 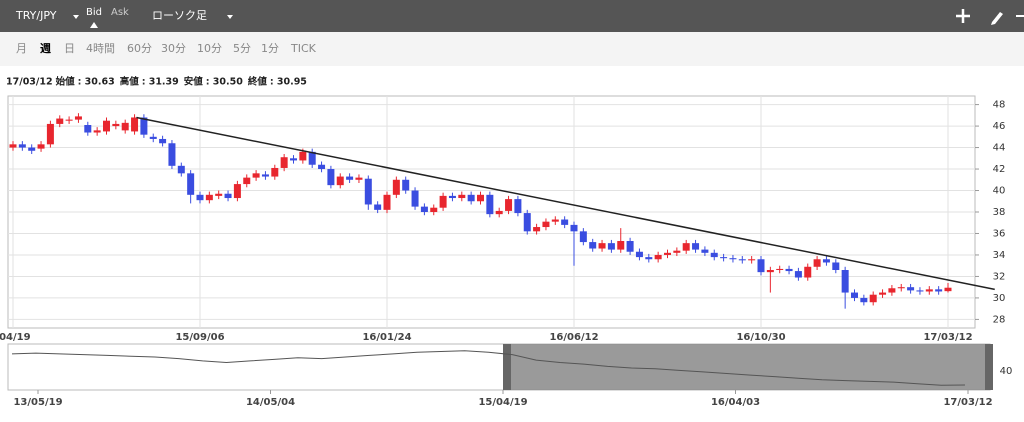 What do you see at coordinates (999, 255) in the screenshot?
I see `y-tick-label: 34` at bounding box center [999, 255].